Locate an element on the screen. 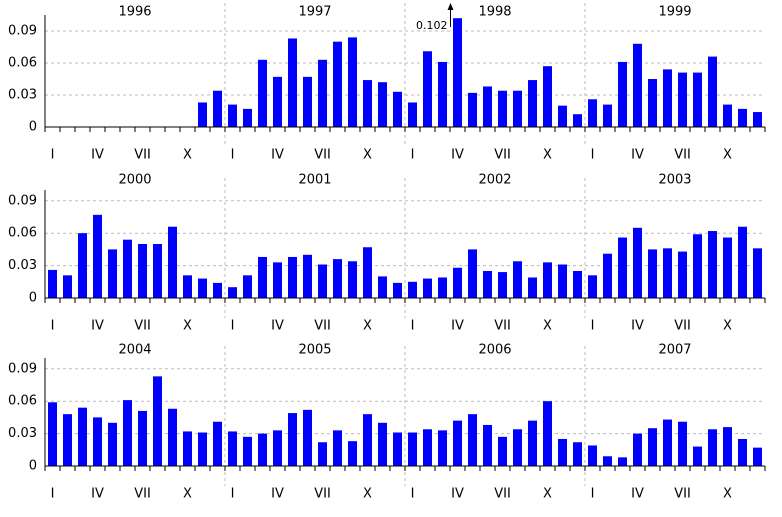 The height and width of the screenshot is (517, 782). year-label: 1997 is located at coordinates (314, 12).